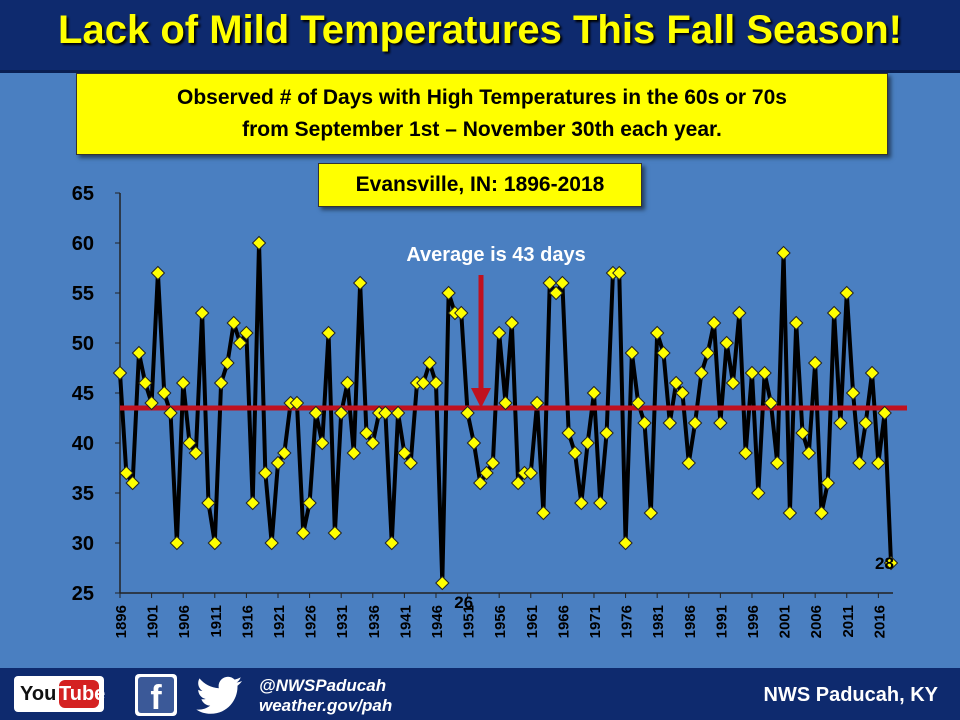  I want to click on average-label: Average is 43 days, so click(495, 255).